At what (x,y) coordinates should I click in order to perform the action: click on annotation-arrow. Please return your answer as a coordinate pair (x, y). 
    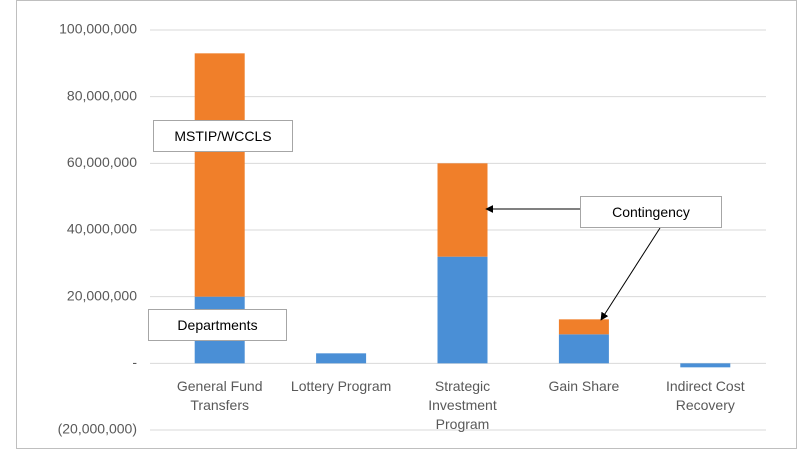
    Looking at the image, I should click on (630, 274).